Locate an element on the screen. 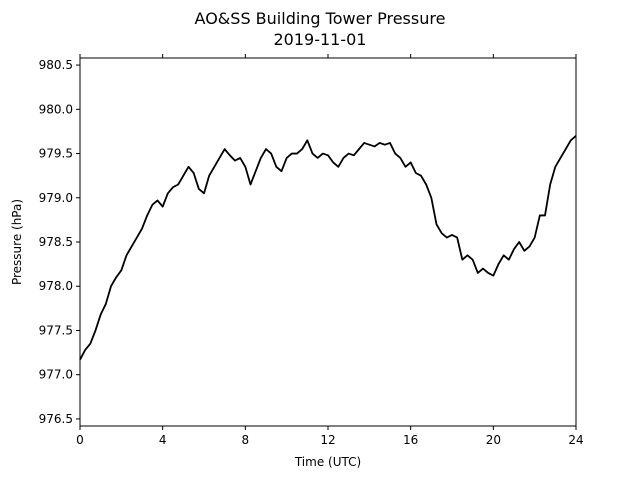 The width and height of the screenshot is (640, 480). y-axis-label: Pressure (hPa) is located at coordinates (17, 242).